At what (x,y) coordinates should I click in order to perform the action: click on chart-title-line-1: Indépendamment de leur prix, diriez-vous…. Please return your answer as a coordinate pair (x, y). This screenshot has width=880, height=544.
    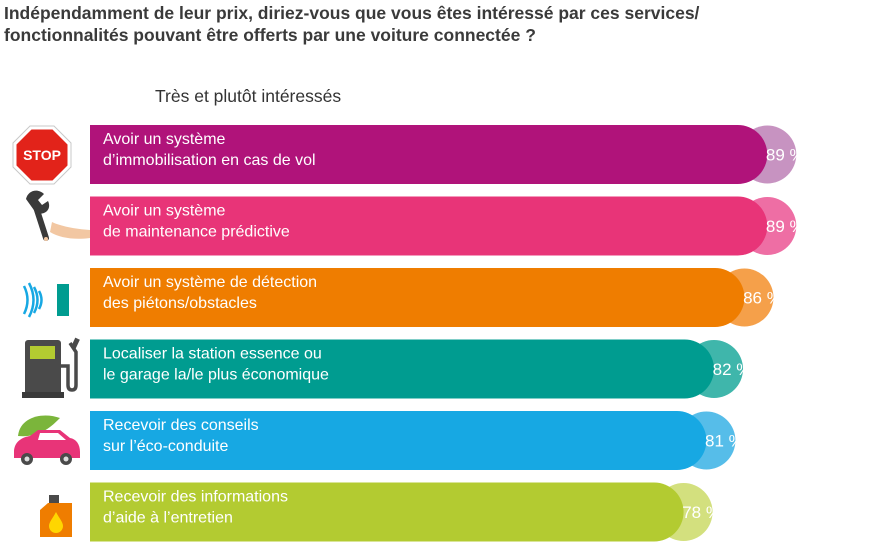
    Looking at the image, I should click on (352, 13).